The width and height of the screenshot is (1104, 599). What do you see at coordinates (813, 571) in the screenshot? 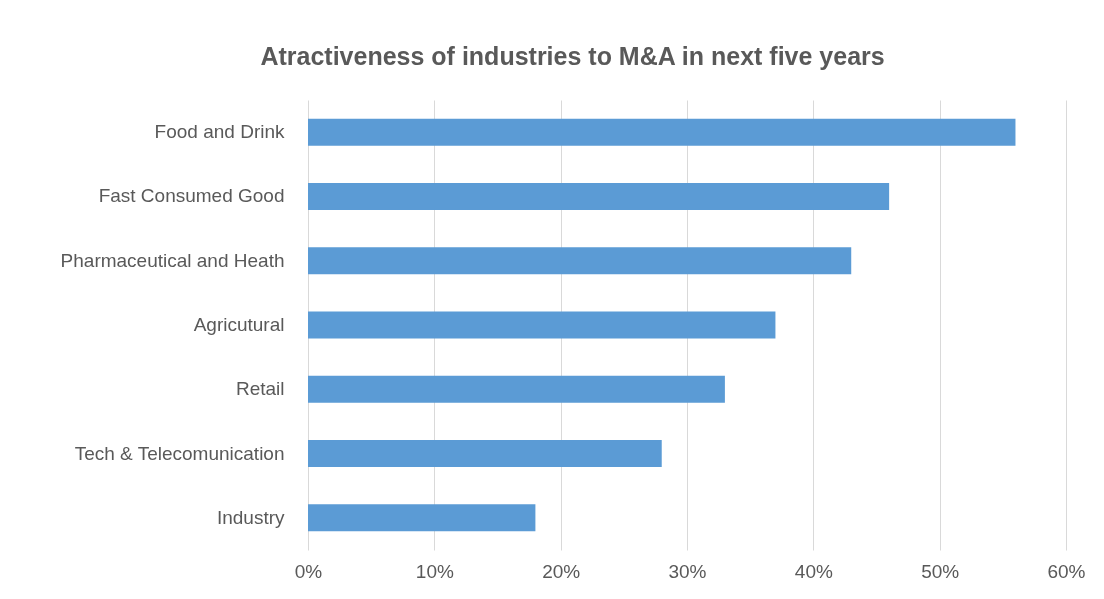
I see `x-tick-label: 40%` at bounding box center [813, 571].